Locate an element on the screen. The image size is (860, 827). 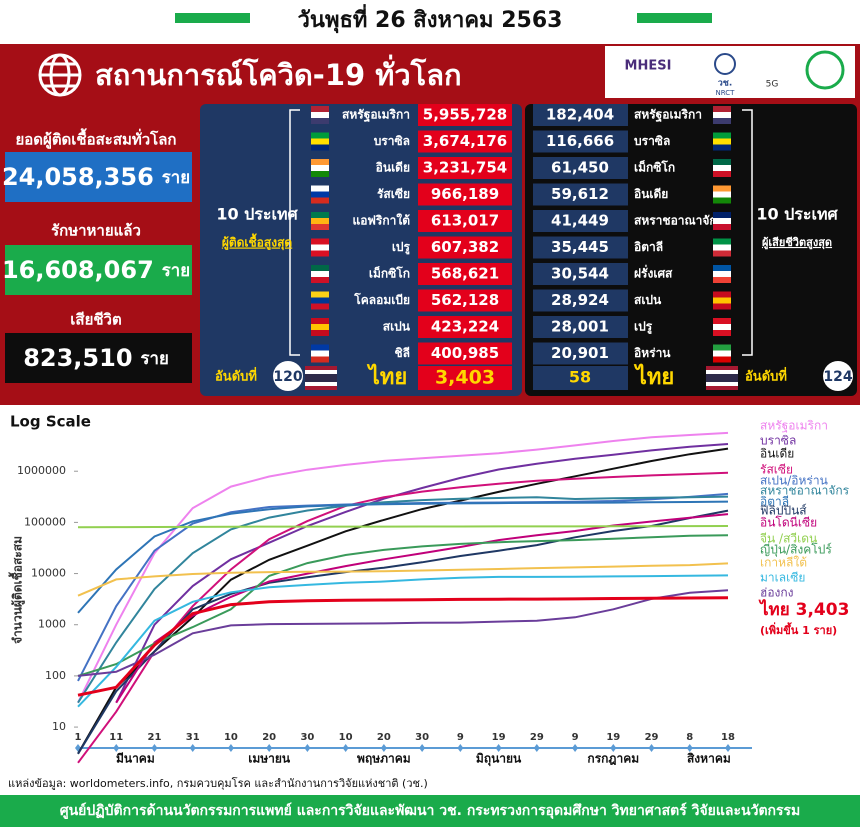
series-label: ฮ่องกง is located at coordinates (777, 593).